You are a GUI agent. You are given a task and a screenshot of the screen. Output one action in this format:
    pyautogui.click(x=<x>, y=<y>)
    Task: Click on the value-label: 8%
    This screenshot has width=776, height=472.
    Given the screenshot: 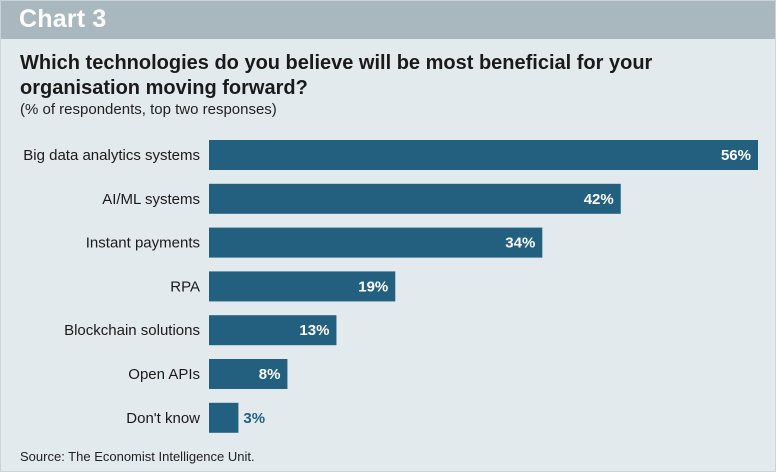 What is the action you would take?
    pyautogui.click(x=270, y=374)
    